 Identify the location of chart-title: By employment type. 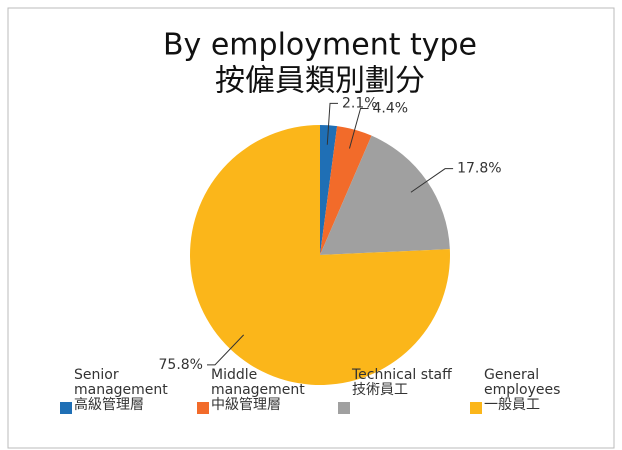
(320, 45).